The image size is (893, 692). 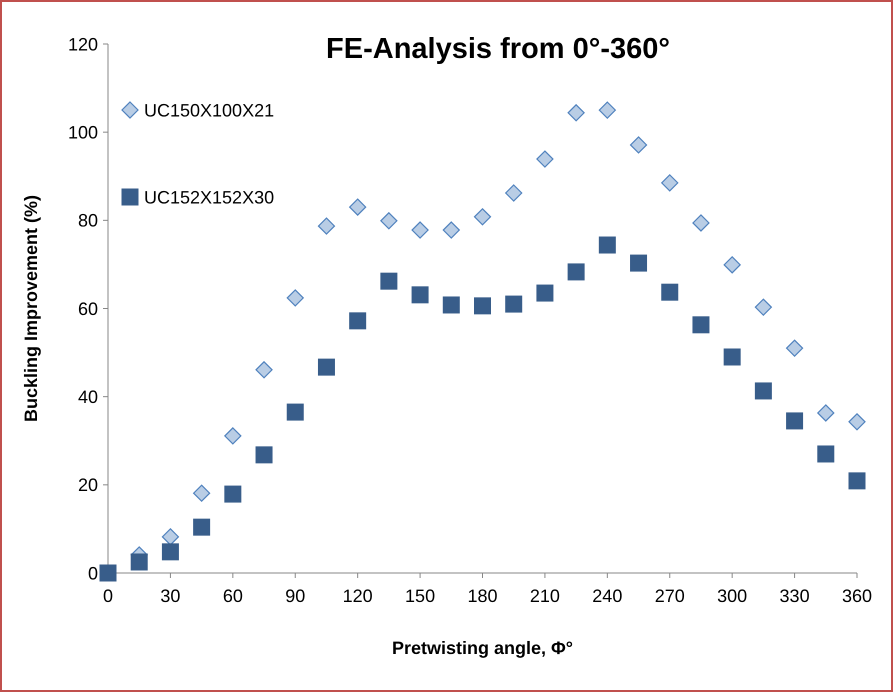 What do you see at coordinates (88, 396) in the screenshot?
I see `y-tick-label: 40` at bounding box center [88, 396].